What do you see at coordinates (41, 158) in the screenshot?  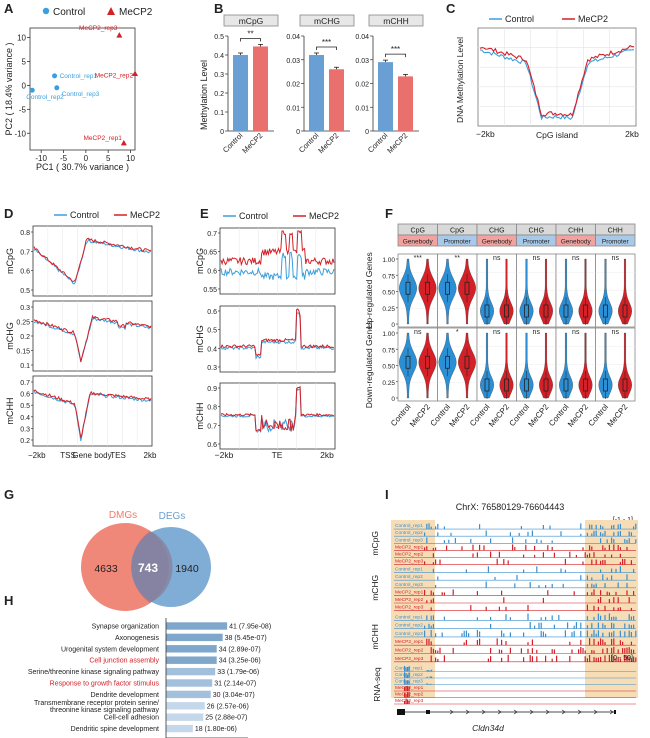 I see `x-tick-label: -10` at bounding box center [41, 158].